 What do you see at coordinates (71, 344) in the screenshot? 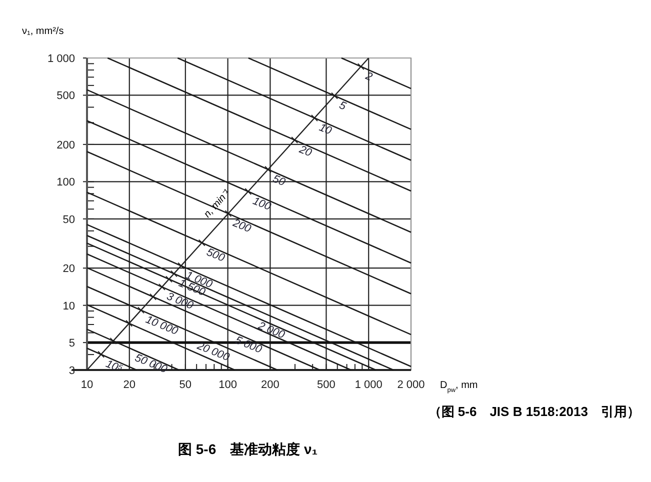
I see `y-tick-label: 5` at bounding box center [71, 344].